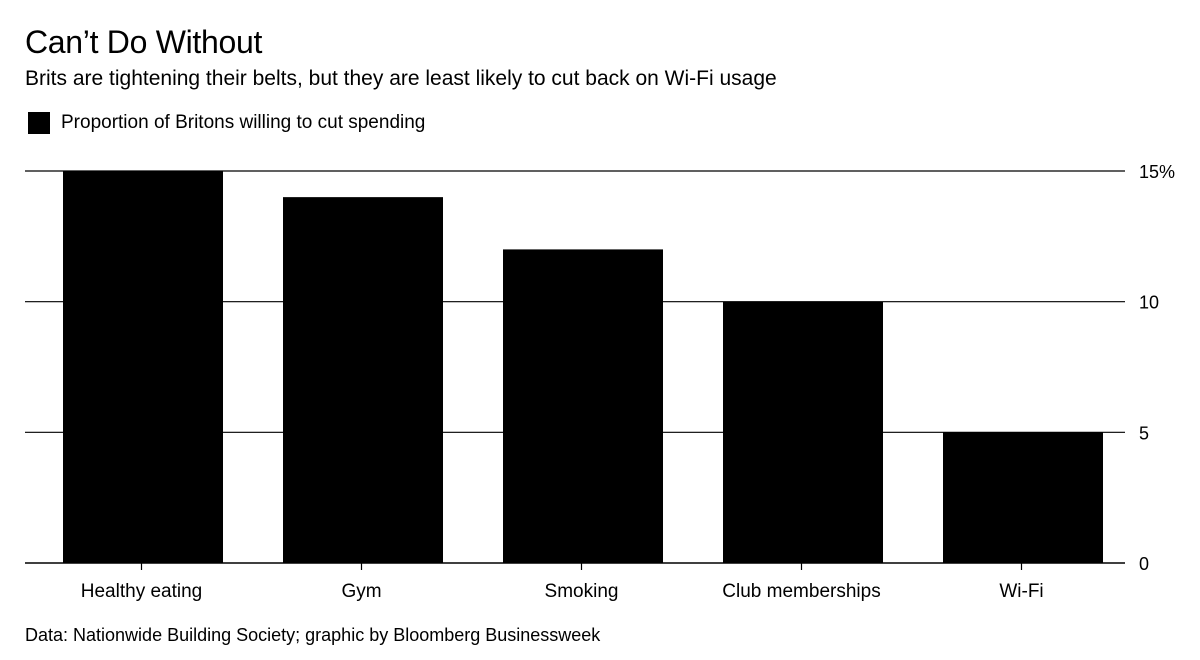 The width and height of the screenshot is (1200, 660). I want to click on x-tick-label: Healthy eating, so click(141, 591).